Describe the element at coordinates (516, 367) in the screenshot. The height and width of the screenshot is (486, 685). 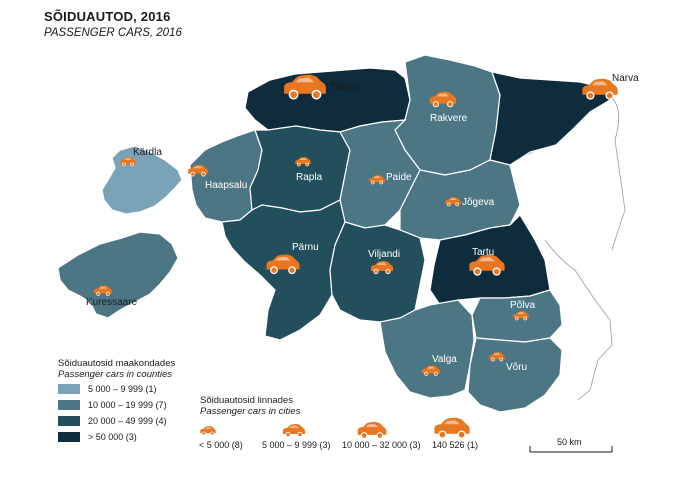
I see `city-label: Võru` at that location.